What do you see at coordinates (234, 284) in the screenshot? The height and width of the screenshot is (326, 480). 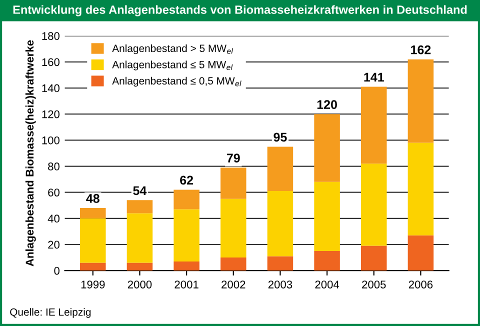 I see `x-tick-label: 2002` at bounding box center [234, 284].